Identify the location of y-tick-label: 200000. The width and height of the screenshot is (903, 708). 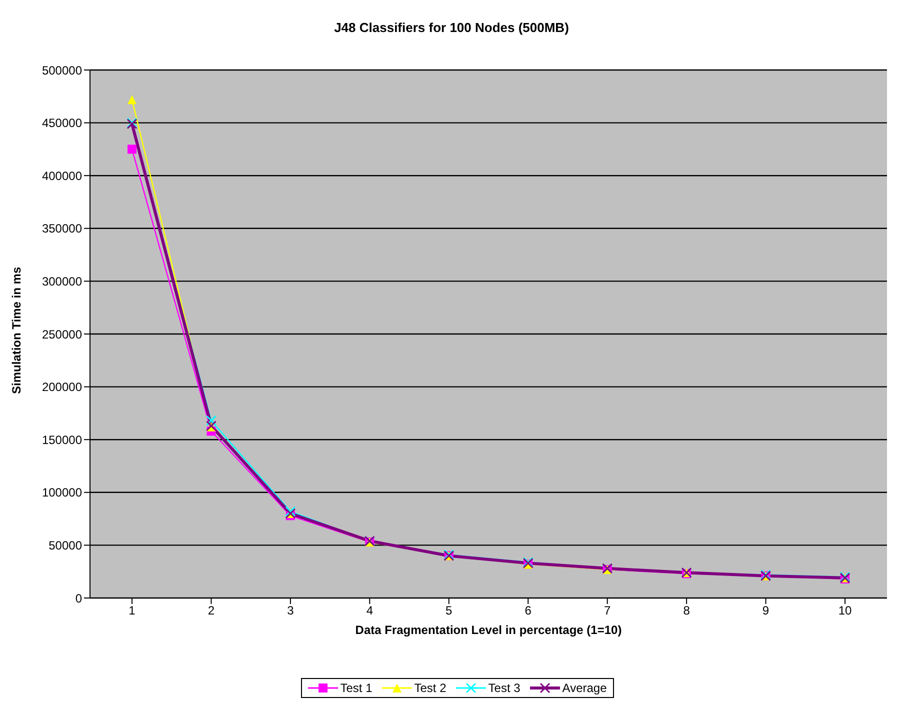
(62, 387).